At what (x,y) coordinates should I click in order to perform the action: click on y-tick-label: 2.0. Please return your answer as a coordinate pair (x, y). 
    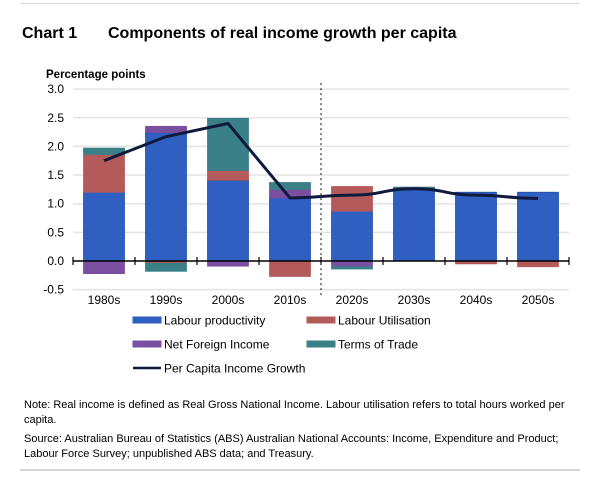
    Looking at the image, I should click on (55, 146).